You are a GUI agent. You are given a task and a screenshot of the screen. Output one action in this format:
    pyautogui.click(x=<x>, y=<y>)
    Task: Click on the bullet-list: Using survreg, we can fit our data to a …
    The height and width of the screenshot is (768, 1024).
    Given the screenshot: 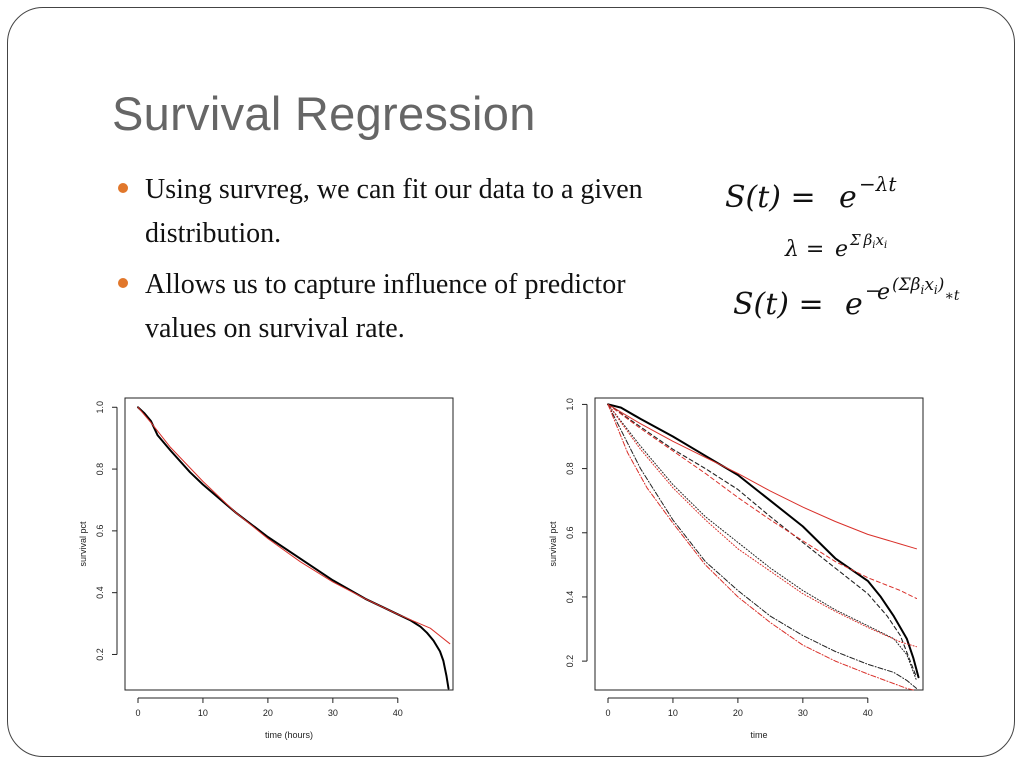 What is the action you would take?
    pyautogui.click(x=398, y=263)
    